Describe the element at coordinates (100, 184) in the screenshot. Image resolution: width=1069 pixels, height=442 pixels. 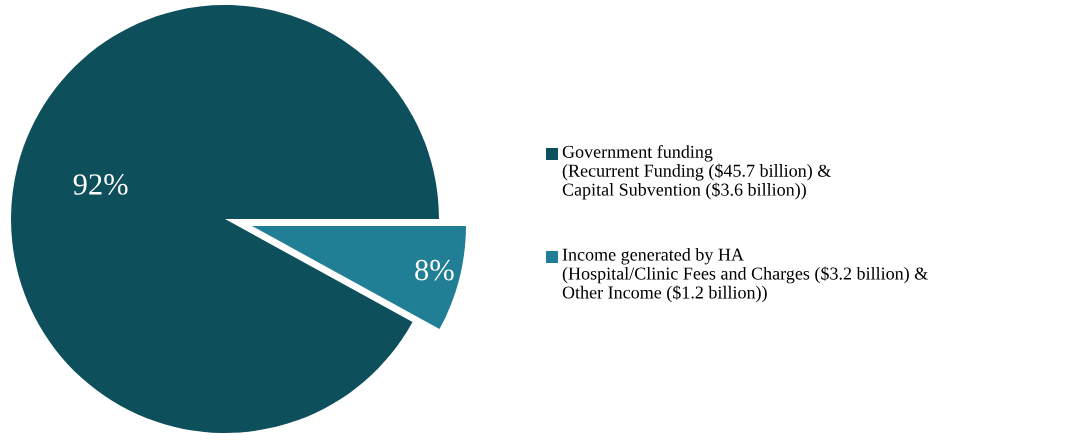
I see `data-label: 92%` at that location.